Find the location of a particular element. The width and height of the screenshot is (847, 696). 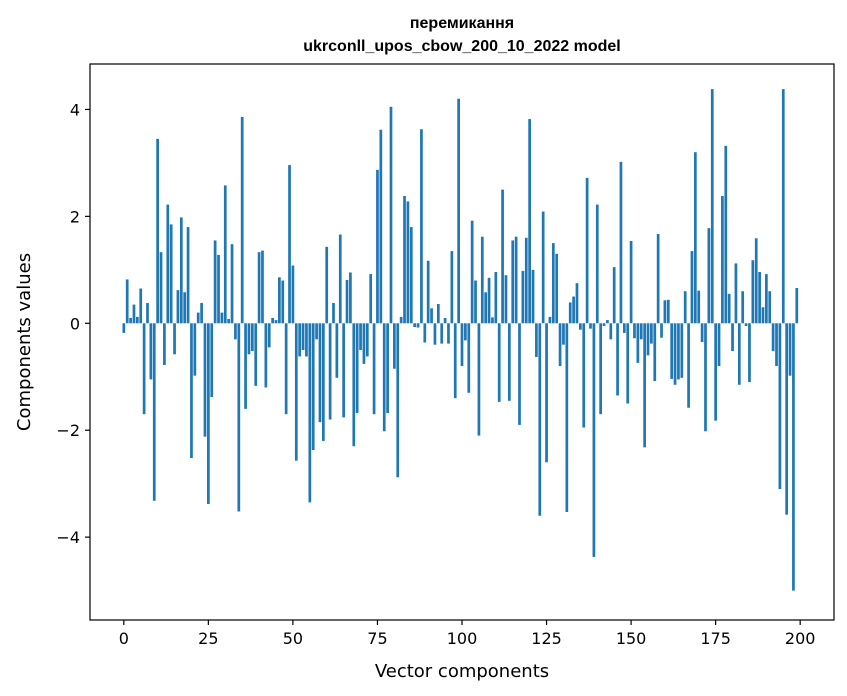

y-tick-label: 0 is located at coordinates (75, 323).